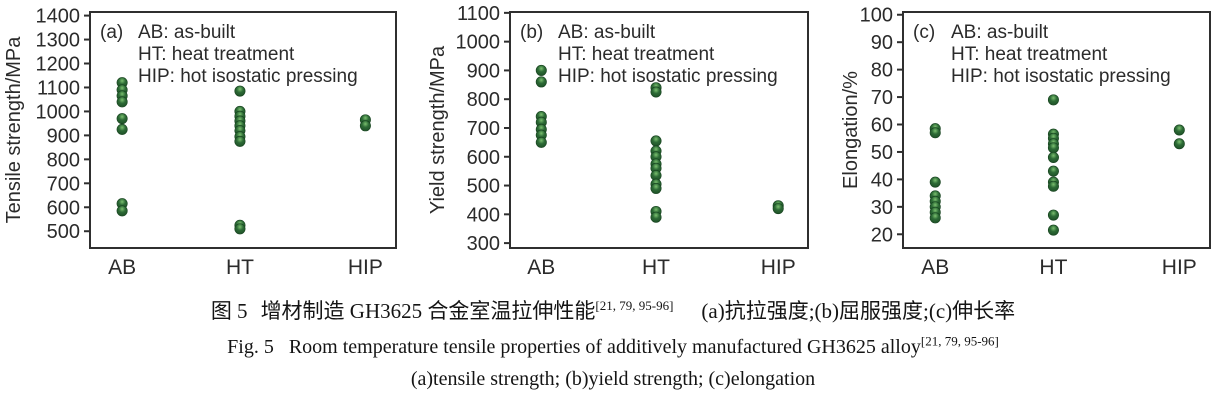 This screenshot has height=417, width=1226. What do you see at coordinates (858, 311) in the screenshot?
I see `caption-zh-subparts: (a)抗拉强度;(b)屈服强度;(c)伸长率` at bounding box center [858, 311].